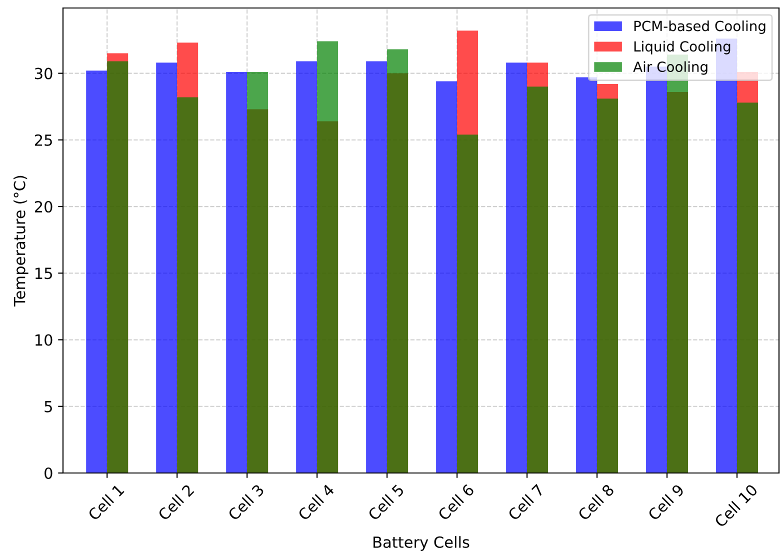 This screenshot has width=784, height=558. What do you see at coordinates (44, 340) in the screenshot?
I see `y-tick-label: 10` at bounding box center [44, 340].